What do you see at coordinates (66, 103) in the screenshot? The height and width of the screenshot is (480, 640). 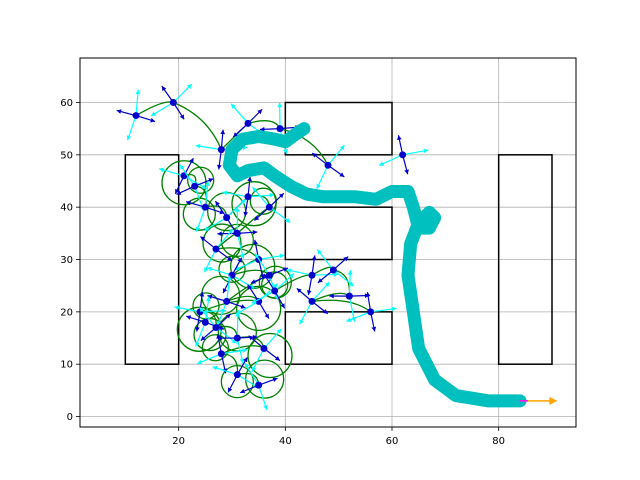 I see `y-tick-label: 60` at bounding box center [66, 103].